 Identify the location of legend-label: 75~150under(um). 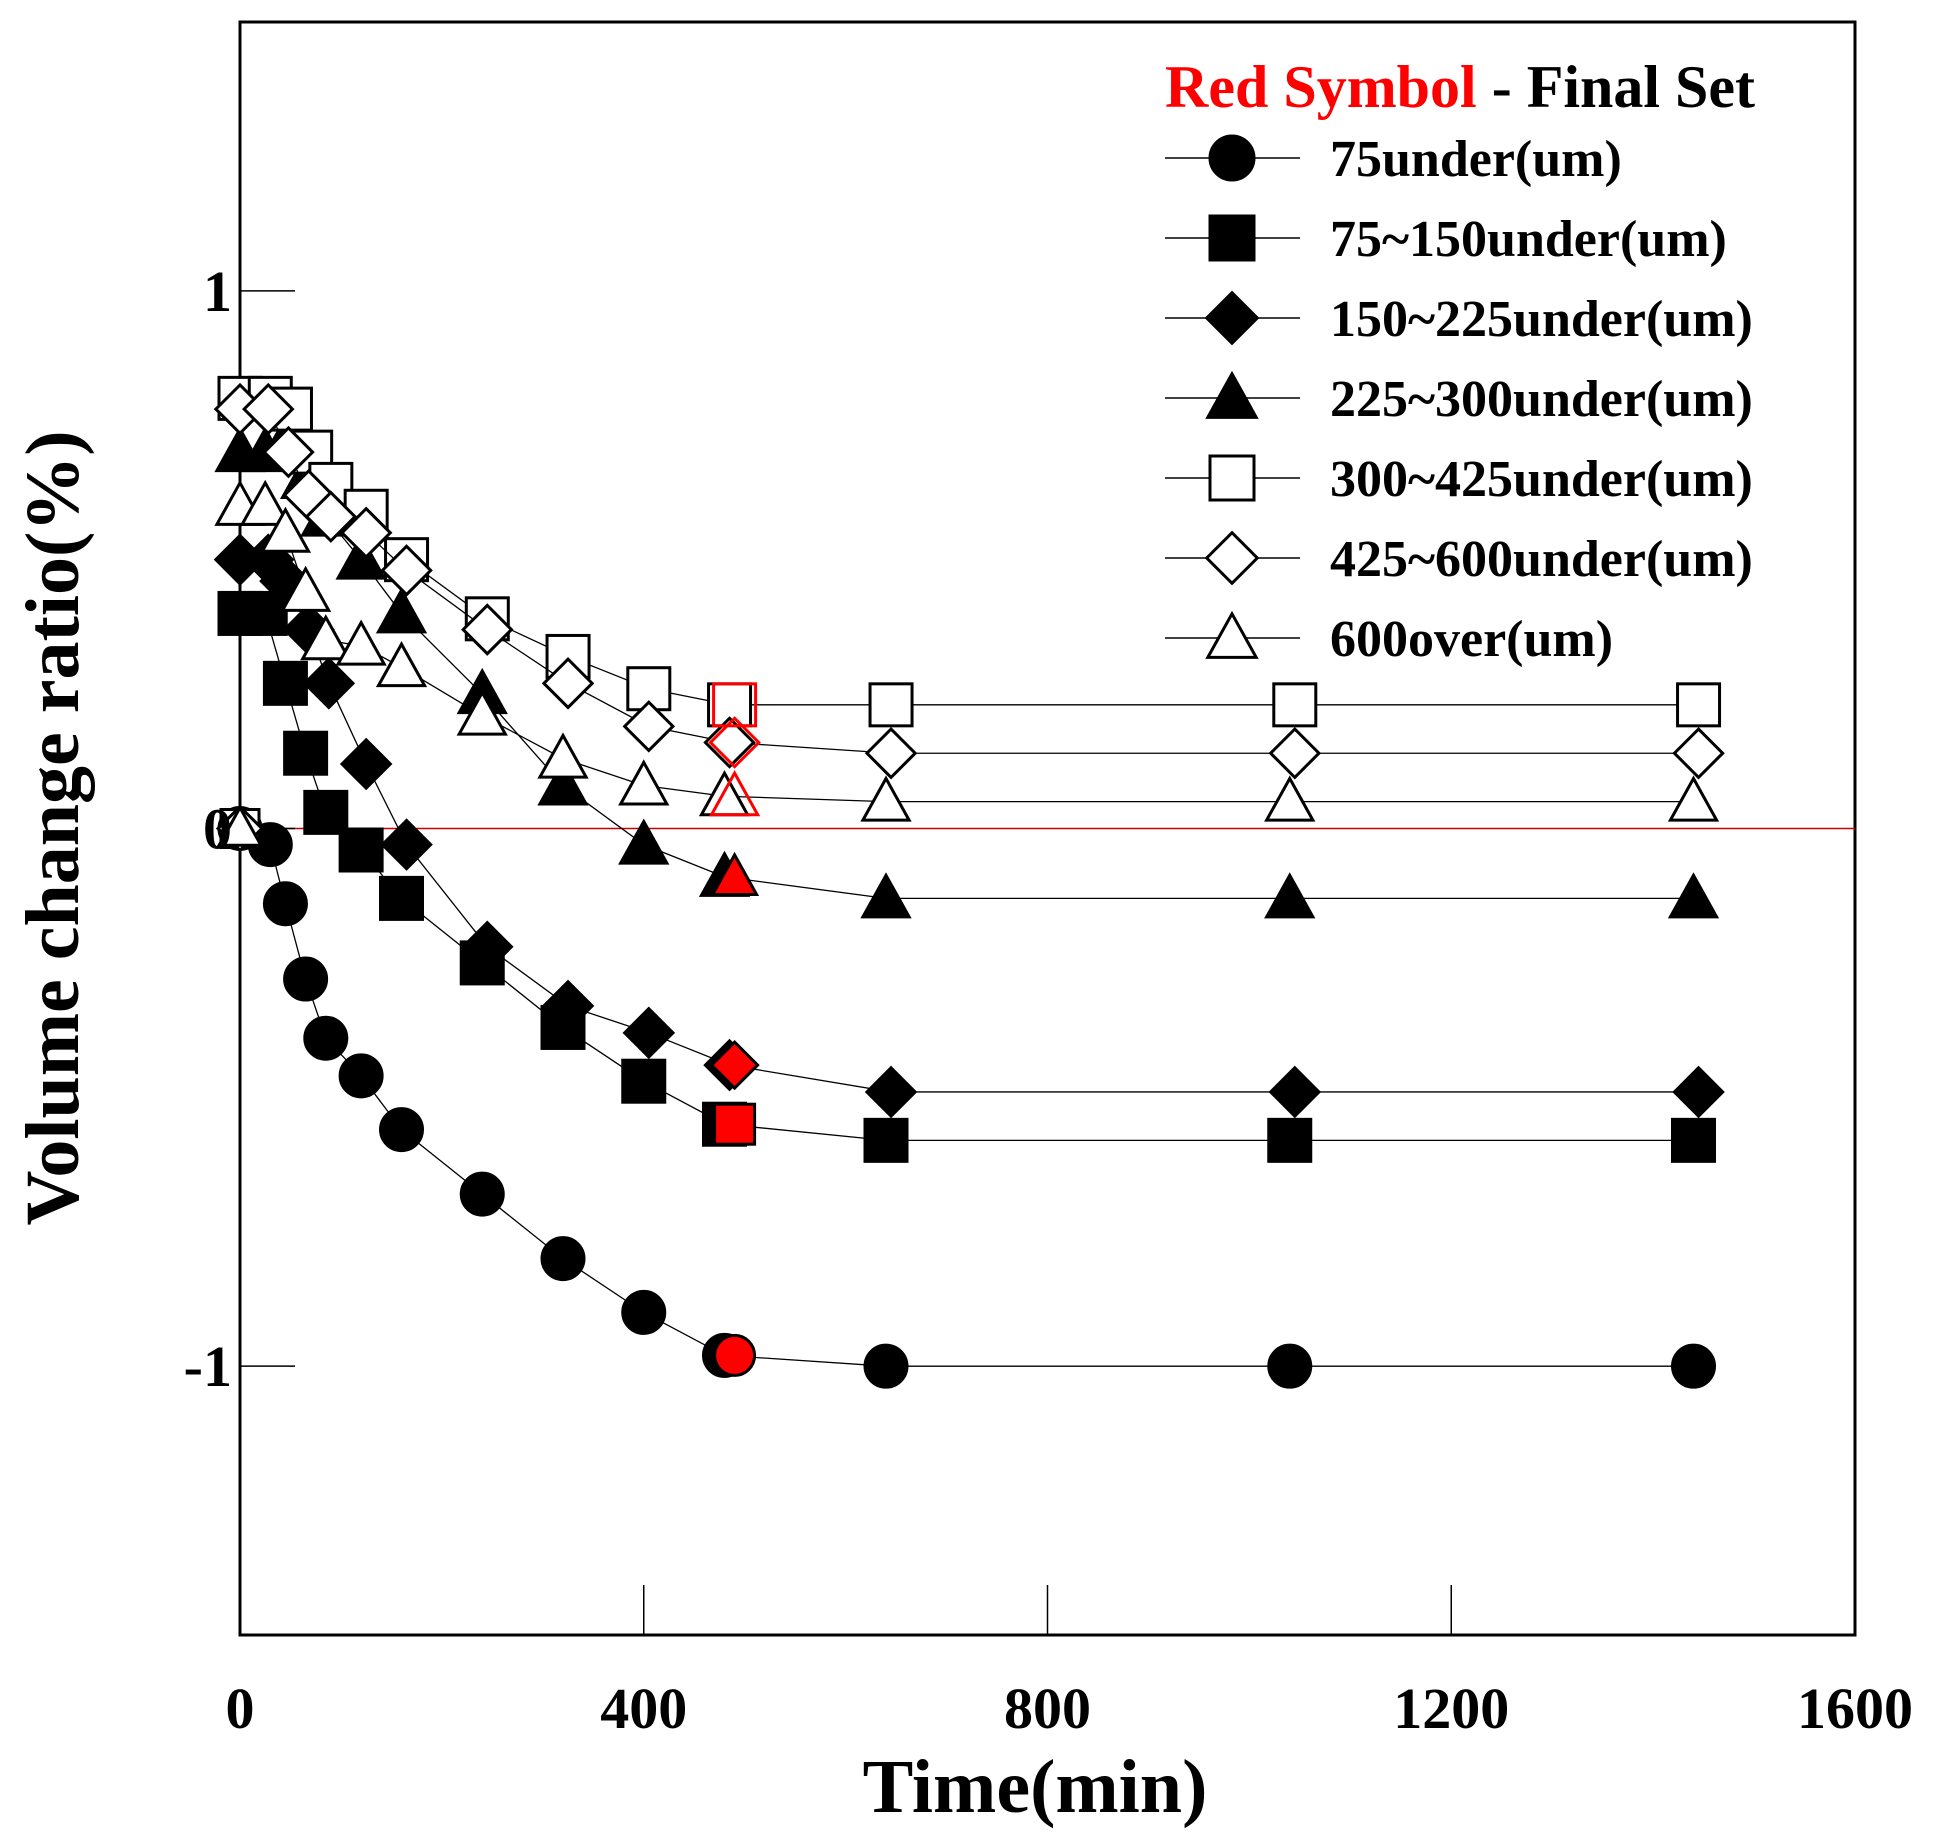
(1528, 239).